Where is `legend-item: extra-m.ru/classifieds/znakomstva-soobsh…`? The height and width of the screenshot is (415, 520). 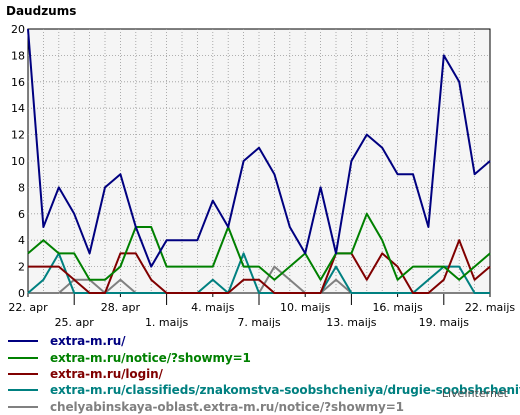 legend-item: extra-m.ru/classifieds/znakomstva-soobsh… is located at coordinates (263, 390).